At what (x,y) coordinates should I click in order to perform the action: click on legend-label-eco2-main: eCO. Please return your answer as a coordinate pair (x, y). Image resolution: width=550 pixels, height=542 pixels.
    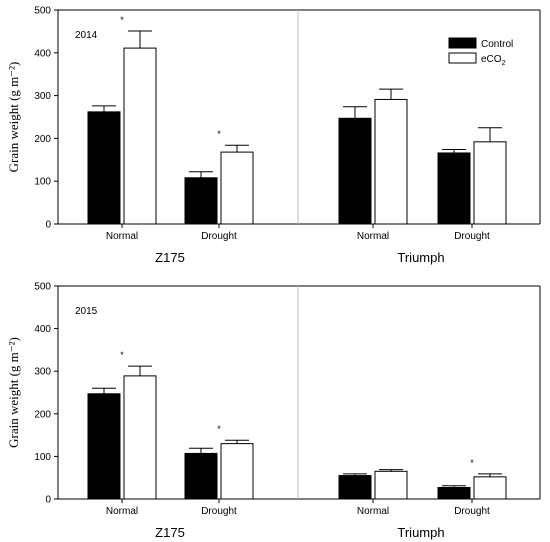
    Looking at the image, I should click on (491, 59).